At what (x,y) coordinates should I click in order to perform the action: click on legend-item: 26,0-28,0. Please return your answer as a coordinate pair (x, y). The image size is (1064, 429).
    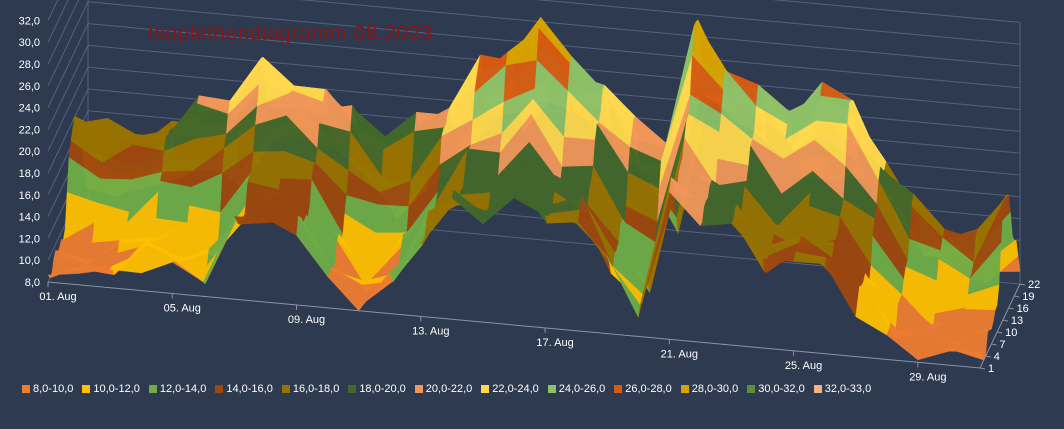
    Looking at the image, I should click on (643, 389).